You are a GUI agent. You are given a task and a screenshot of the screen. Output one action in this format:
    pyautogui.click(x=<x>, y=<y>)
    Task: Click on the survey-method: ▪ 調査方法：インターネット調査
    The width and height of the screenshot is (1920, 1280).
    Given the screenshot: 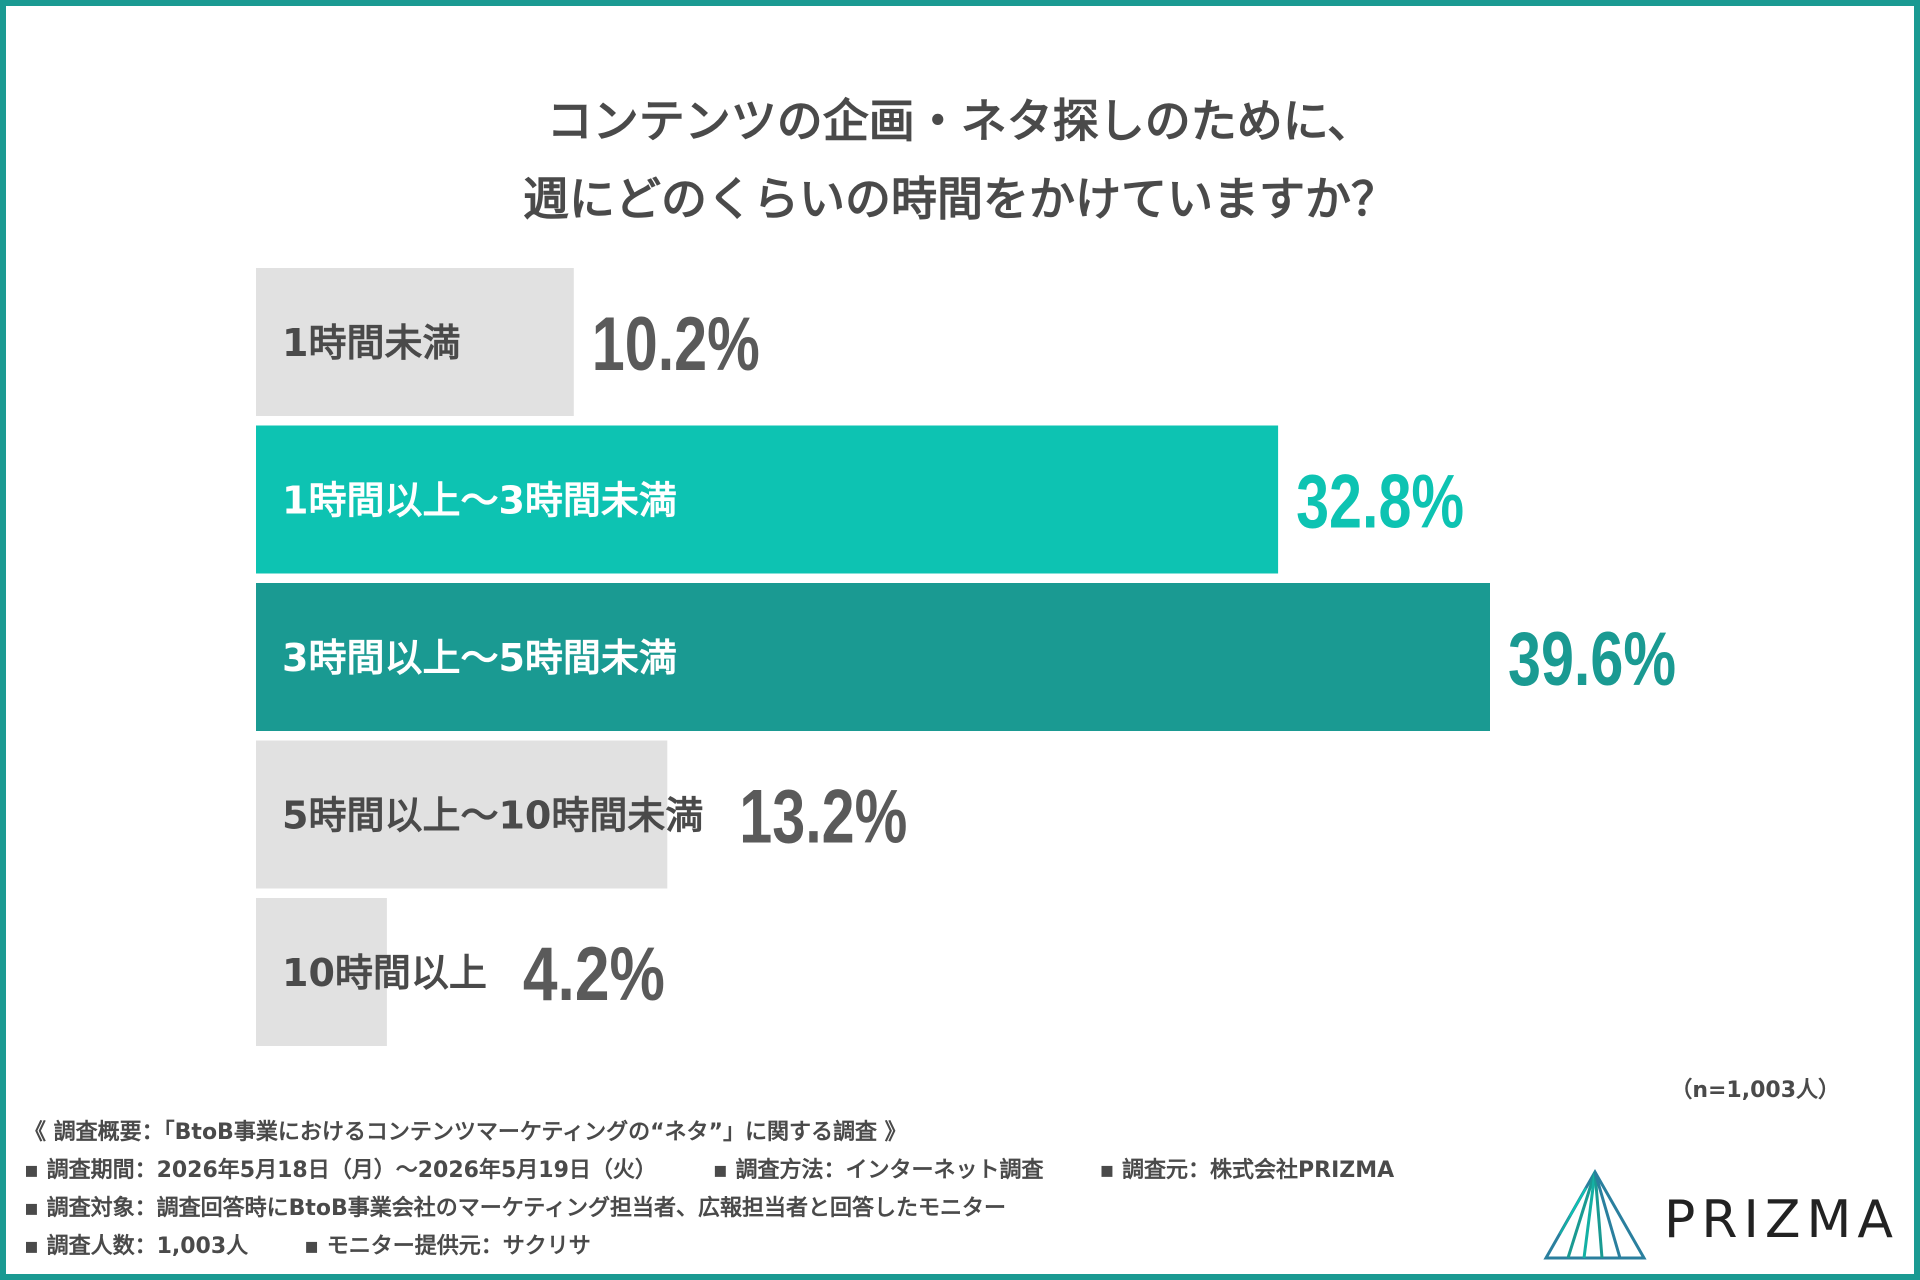 What is the action you would take?
    pyautogui.click(x=878, y=1170)
    